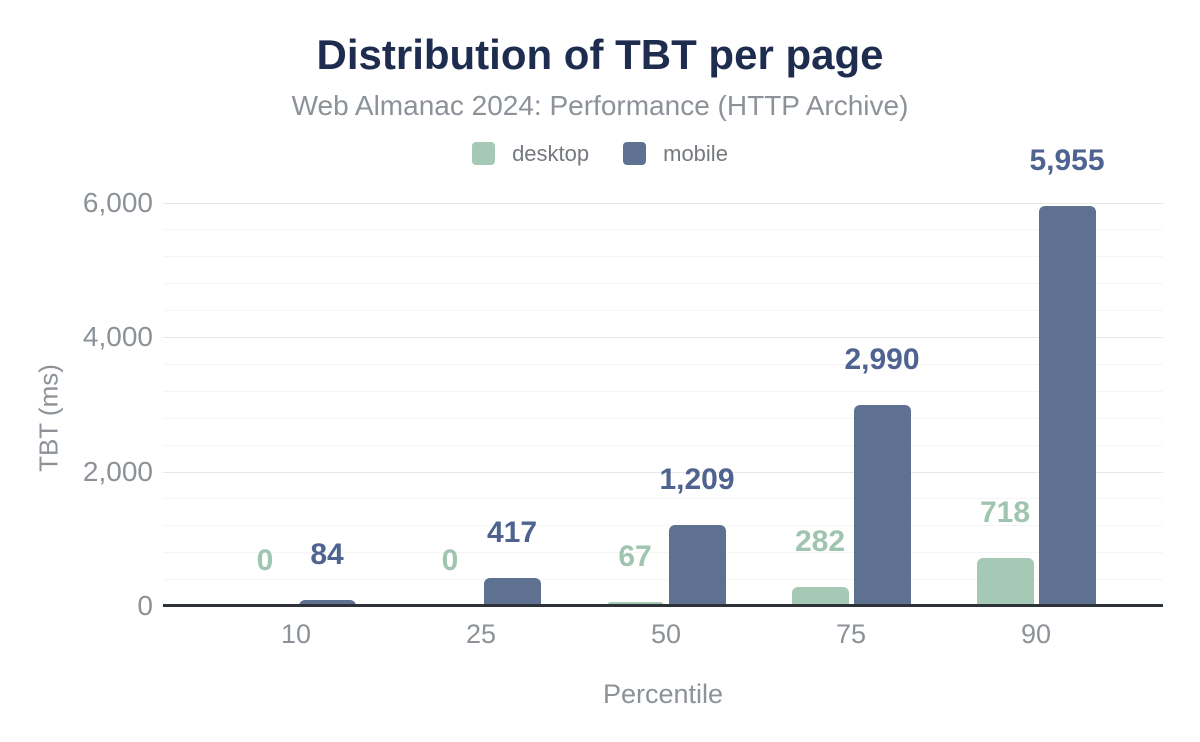 Image resolution: width=1200 pixels, height=742 pixels. What do you see at coordinates (820, 566) in the screenshot?
I see `desktop-bar: 282` at bounding box center [820, 566].